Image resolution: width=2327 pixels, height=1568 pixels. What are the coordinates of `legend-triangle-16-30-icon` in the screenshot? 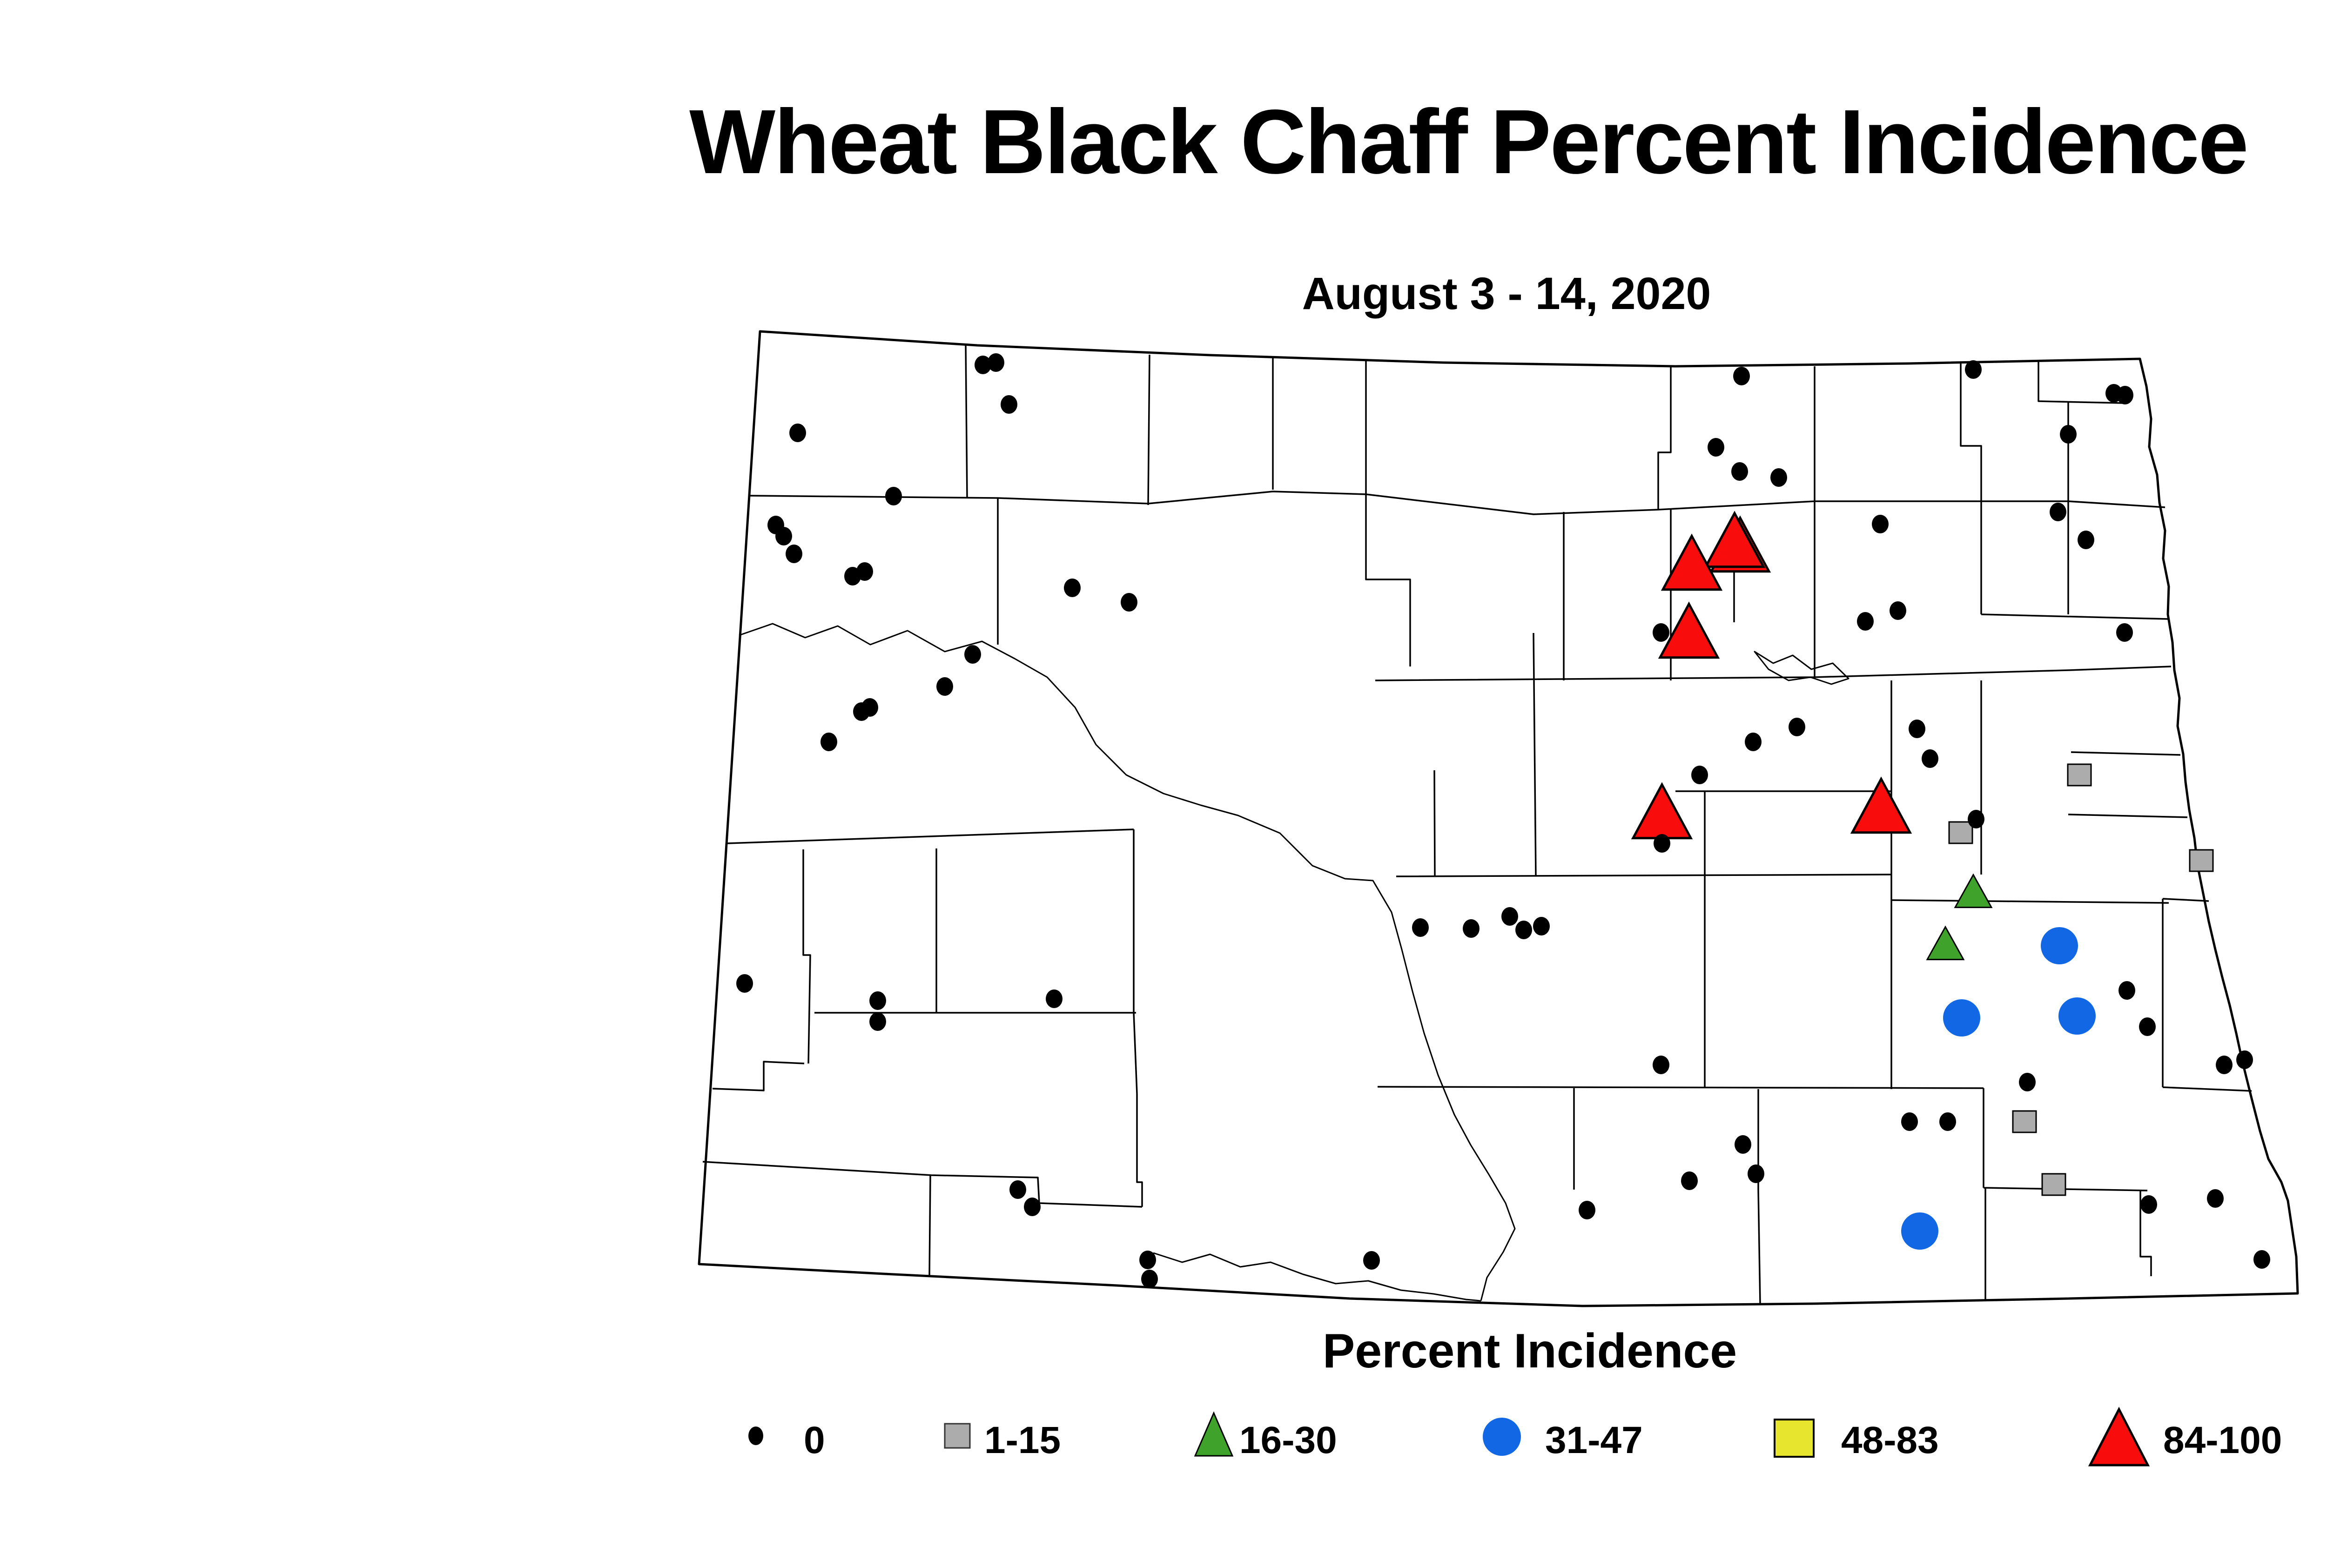 It's located at (1214, 1434).